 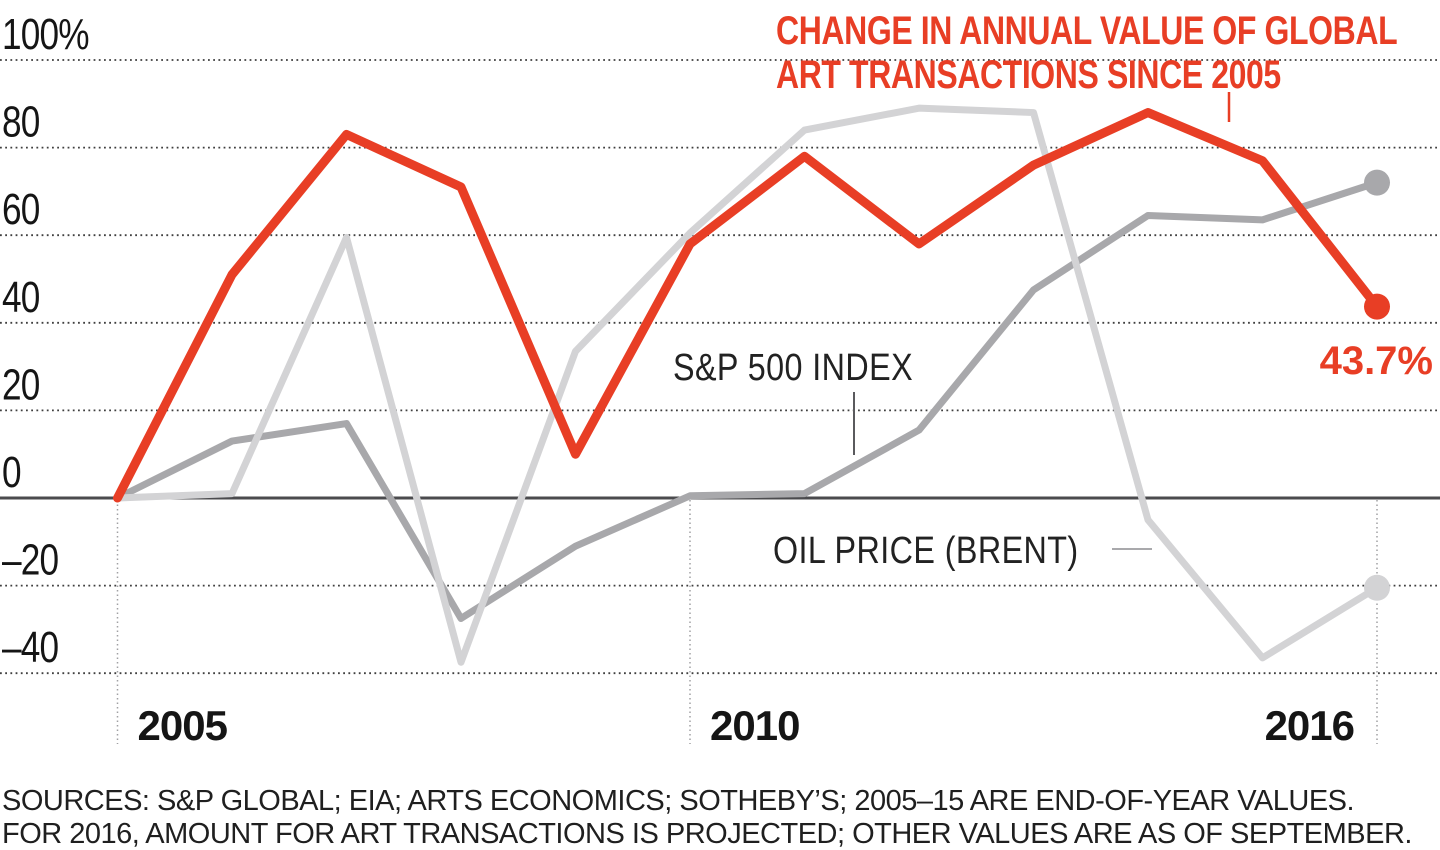 I want to click on y-tick-label-40: 40, so click(x=21, y=297).